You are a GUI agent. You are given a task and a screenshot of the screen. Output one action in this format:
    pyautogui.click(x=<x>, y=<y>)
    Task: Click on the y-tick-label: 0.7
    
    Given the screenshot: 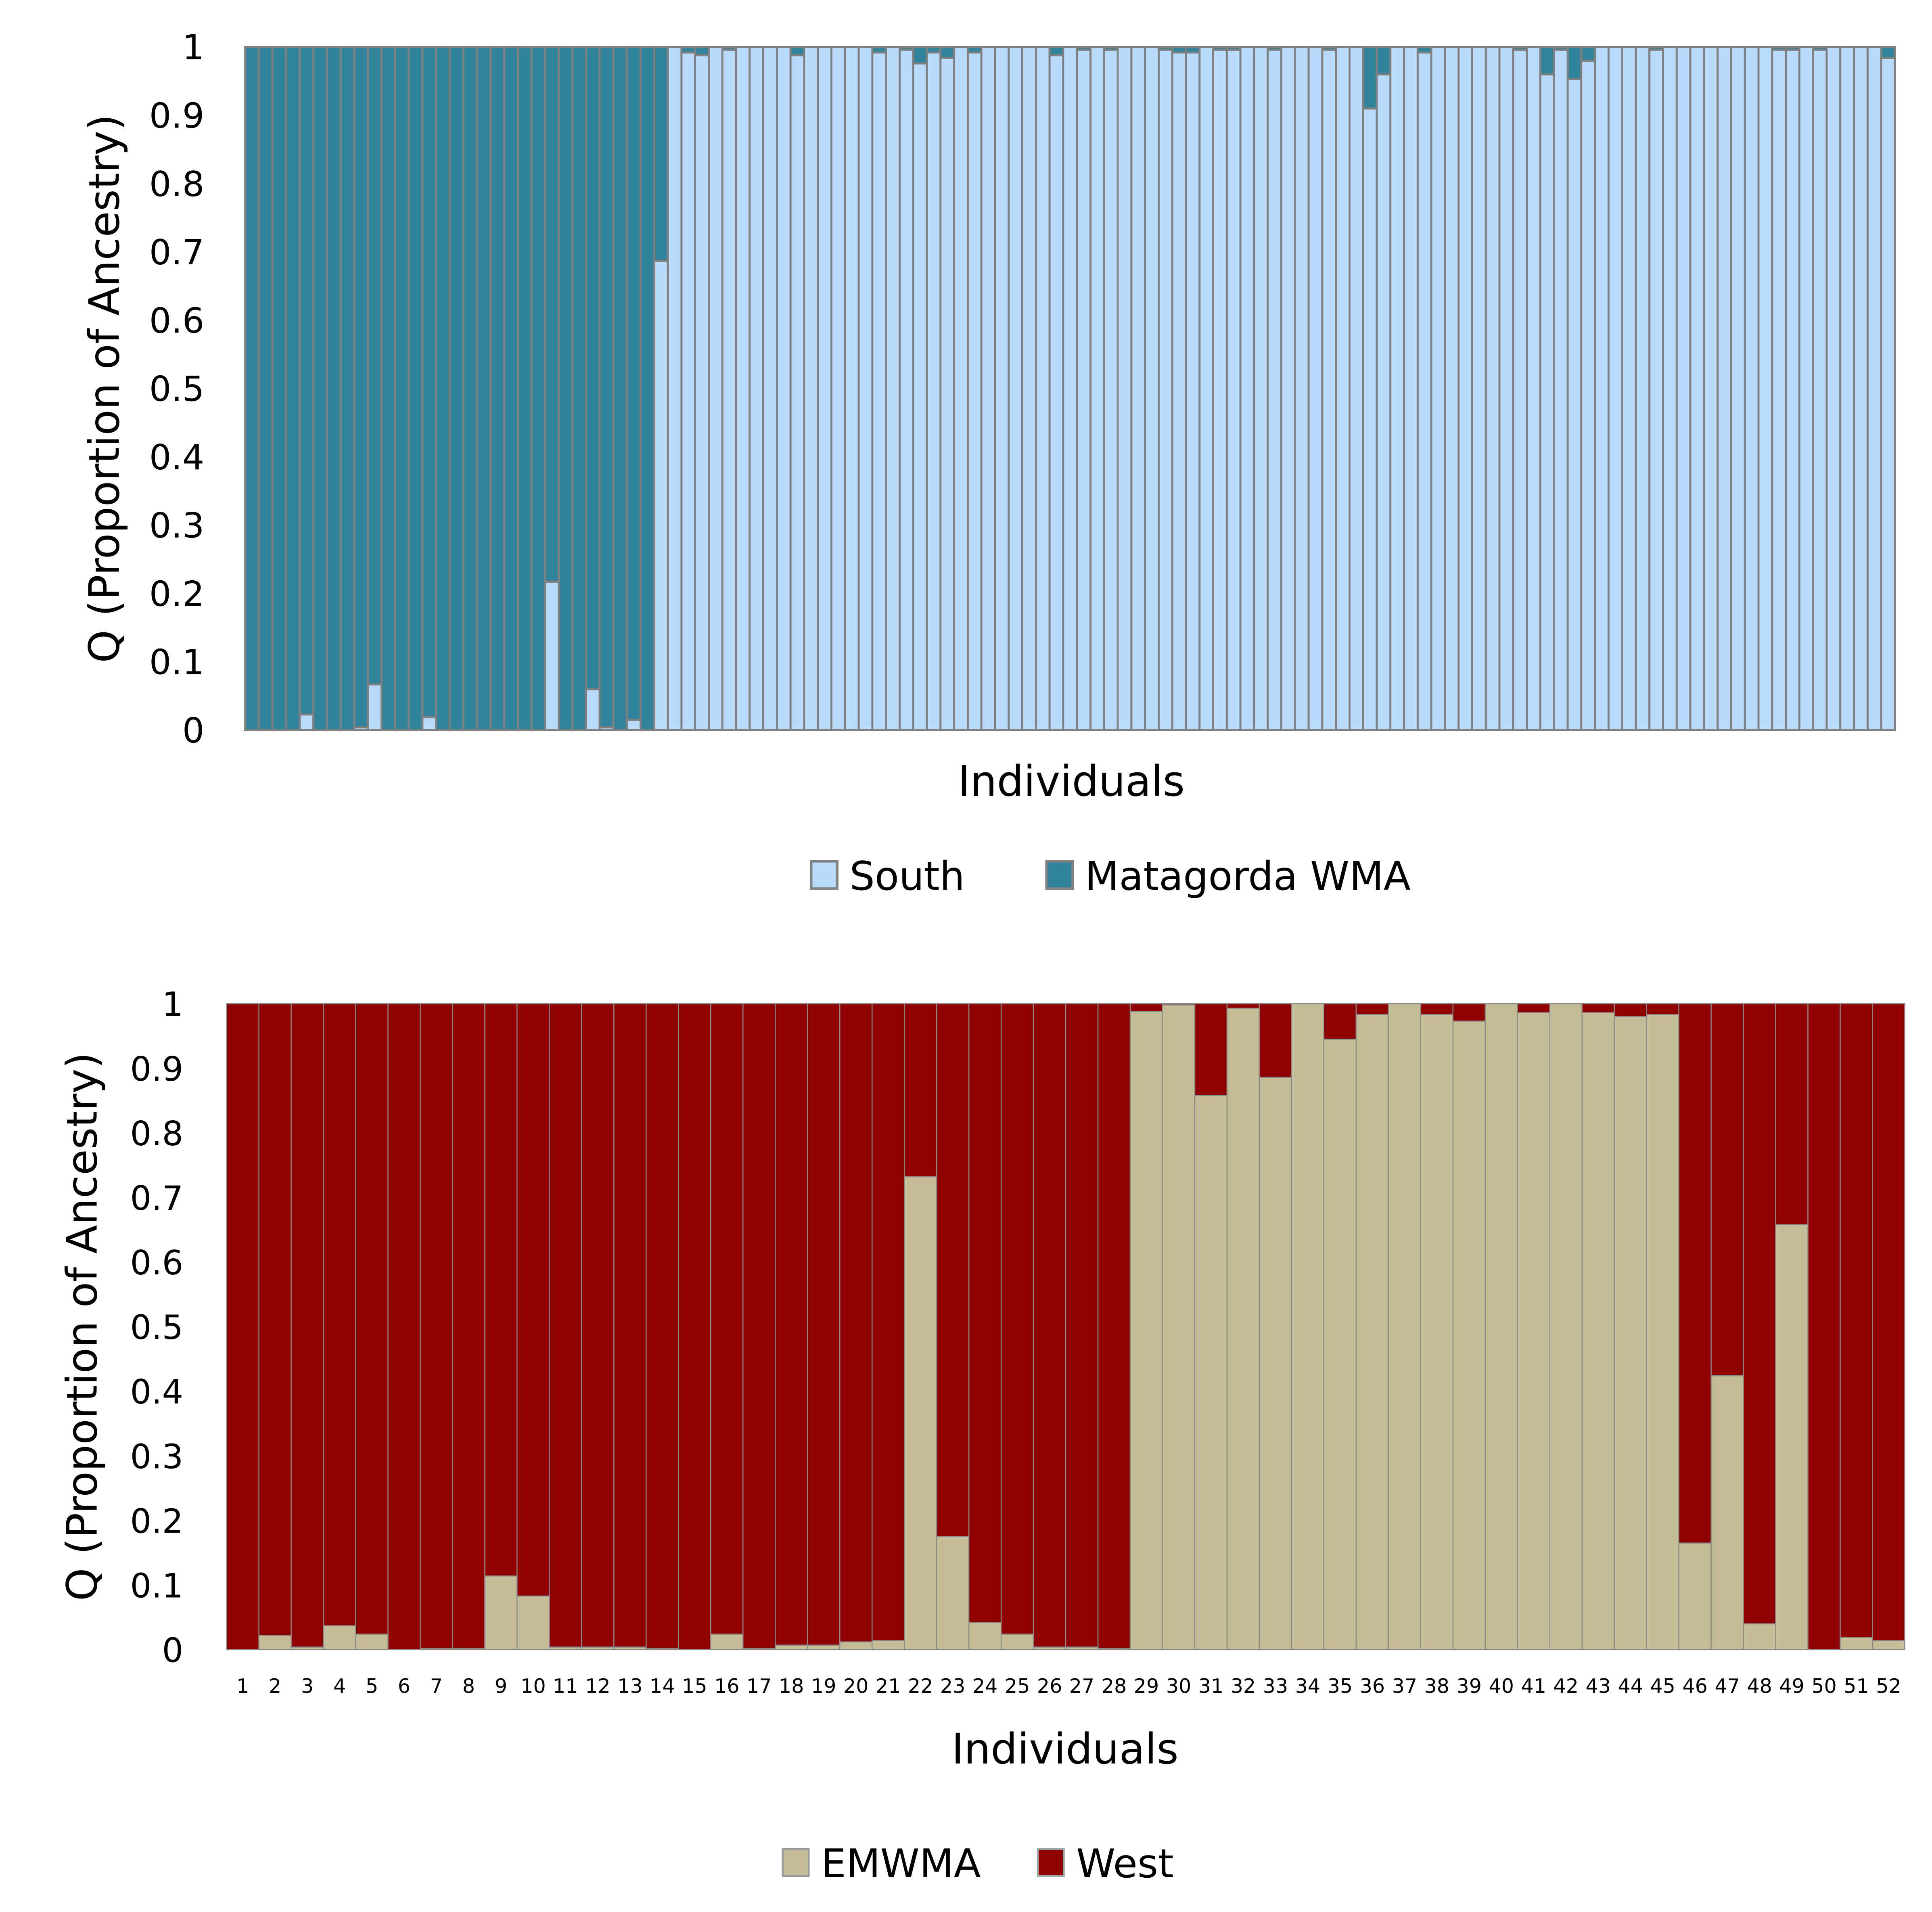 What is the action you would take?
    pyautogui.click(x=156, y=1198)
    